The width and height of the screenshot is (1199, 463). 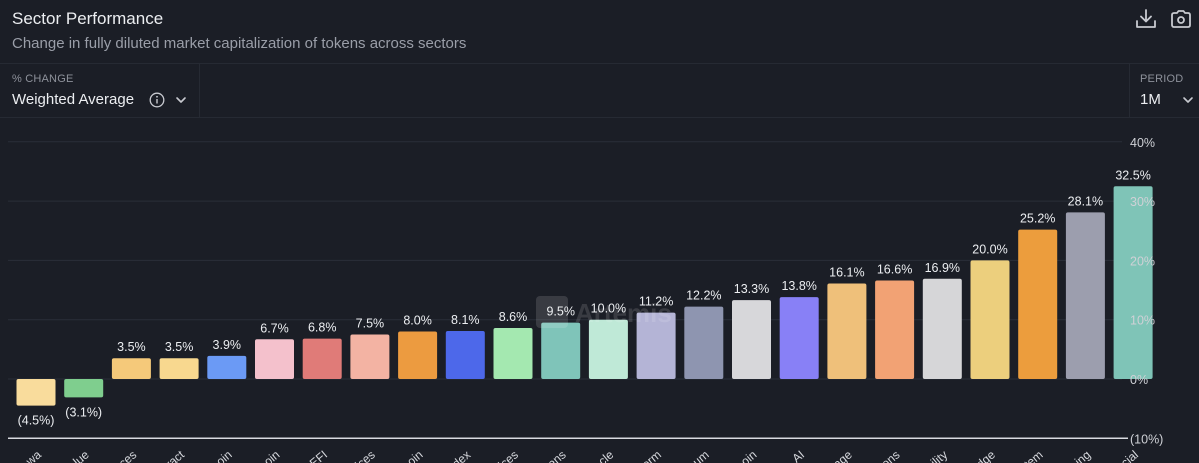 I want to click on x-tick-label: ing, so click(x=1082, y=455).